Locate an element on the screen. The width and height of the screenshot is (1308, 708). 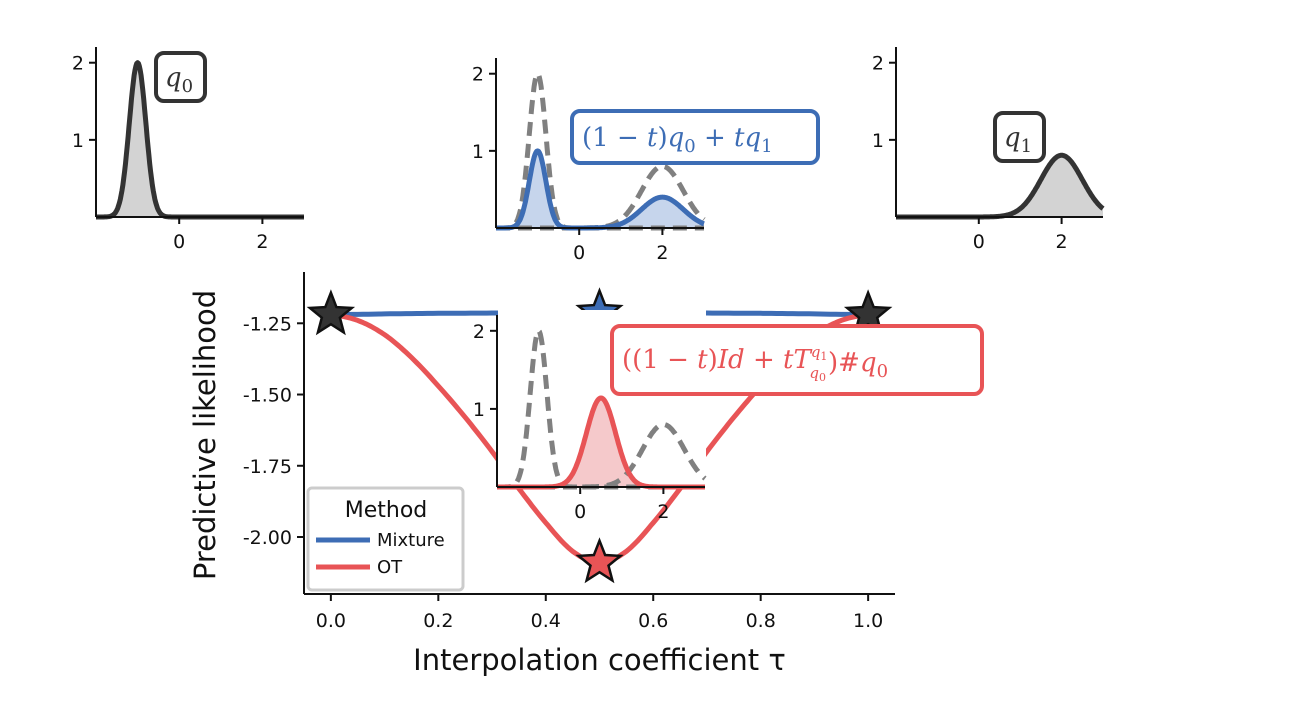
legend-entry-ot: OT is located at coordinates (390, 567).